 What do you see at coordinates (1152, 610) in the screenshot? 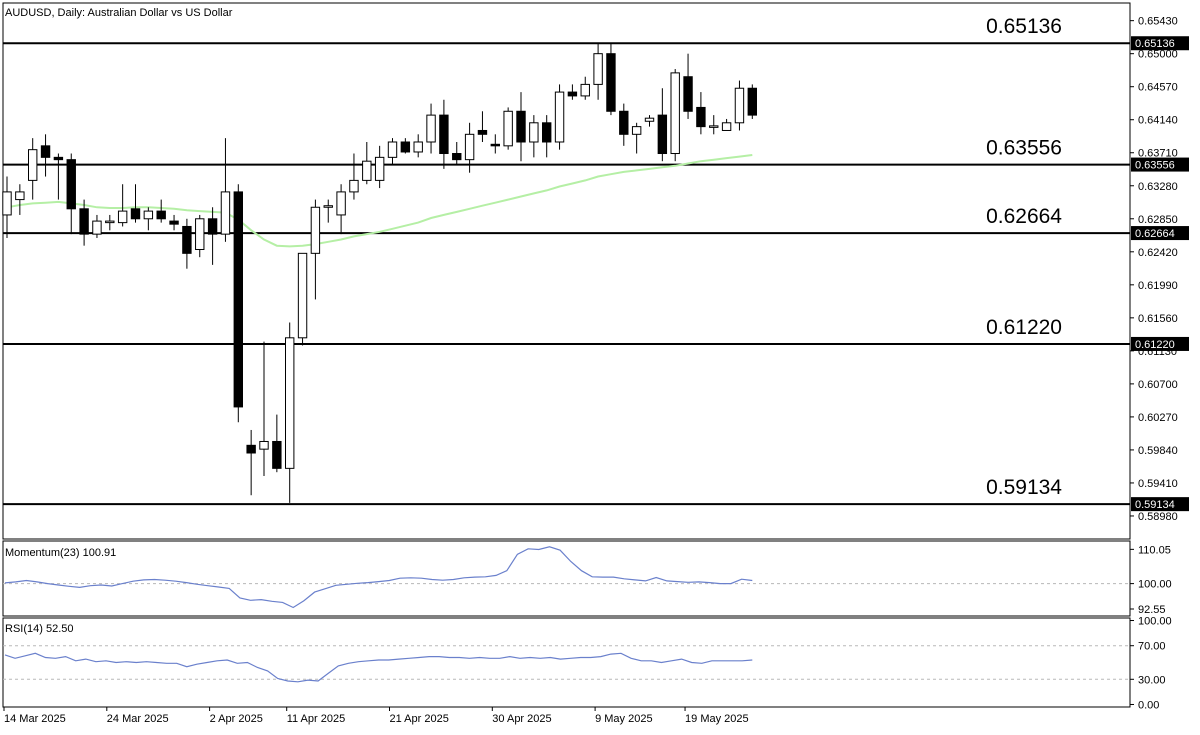
I see `momentum-tick-label: 92.55` at bounding box center [1152, 610].